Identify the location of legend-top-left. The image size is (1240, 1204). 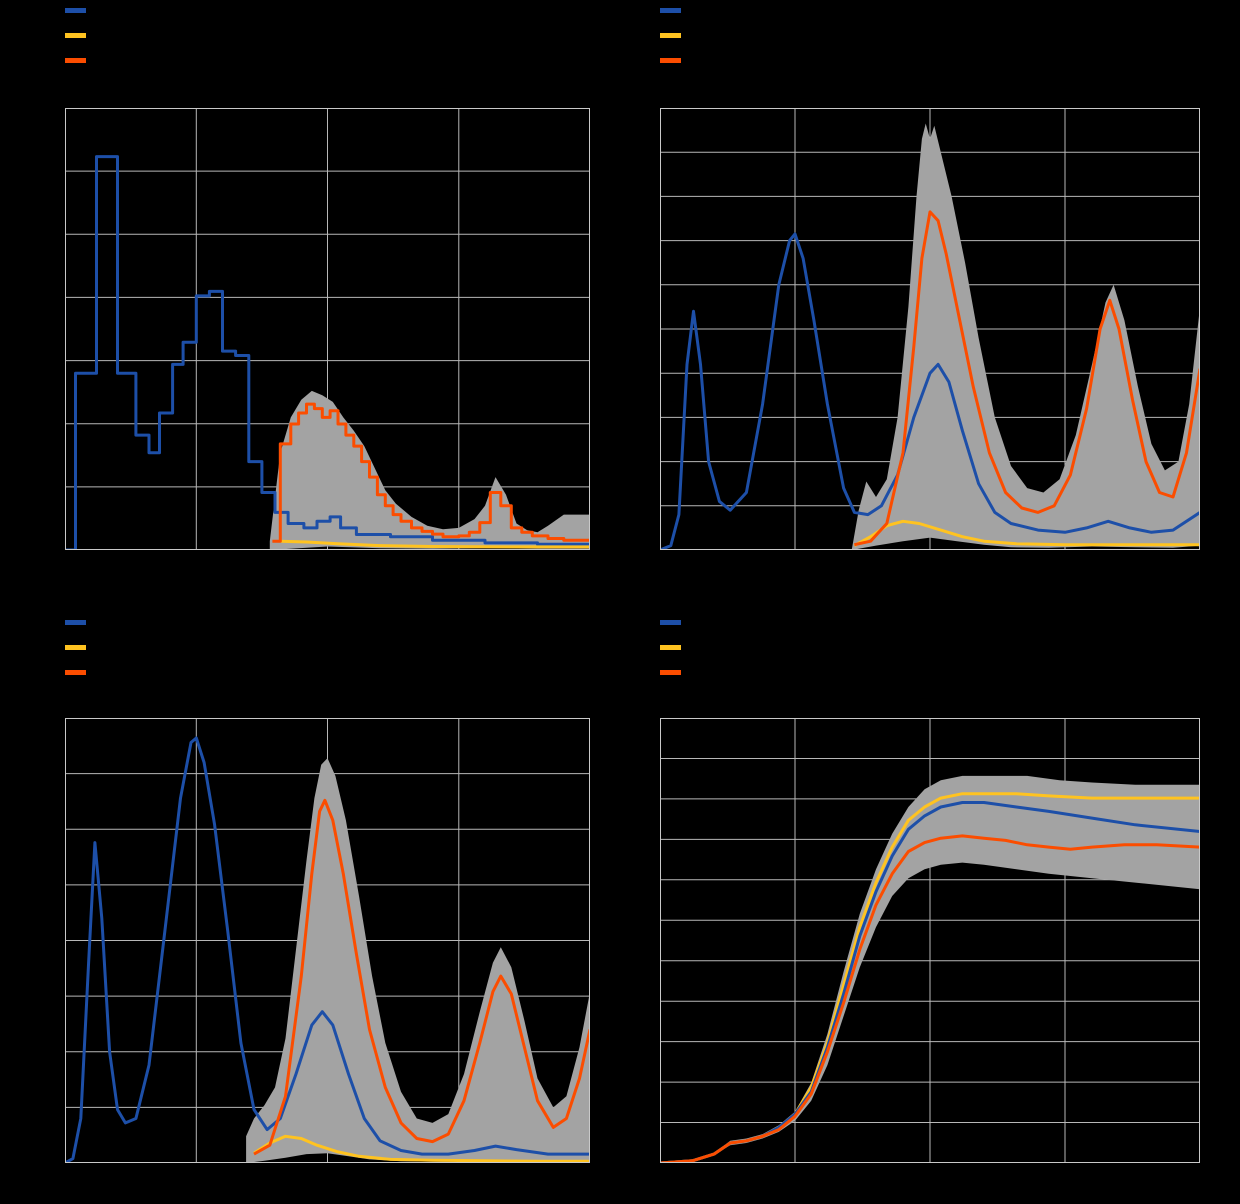
(75, 35).